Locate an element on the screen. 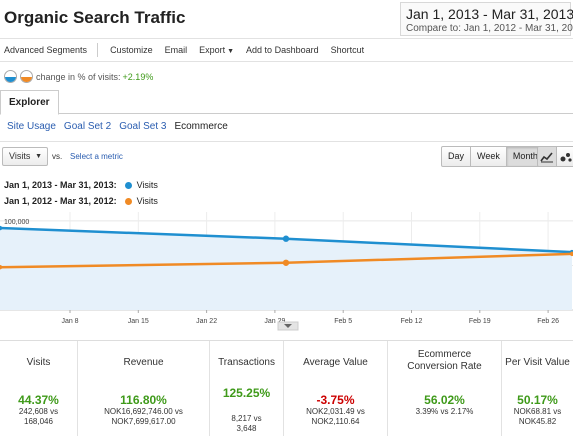  add-to-dashboard-button: Add to Dashboard is located at coordinates (282, 50).